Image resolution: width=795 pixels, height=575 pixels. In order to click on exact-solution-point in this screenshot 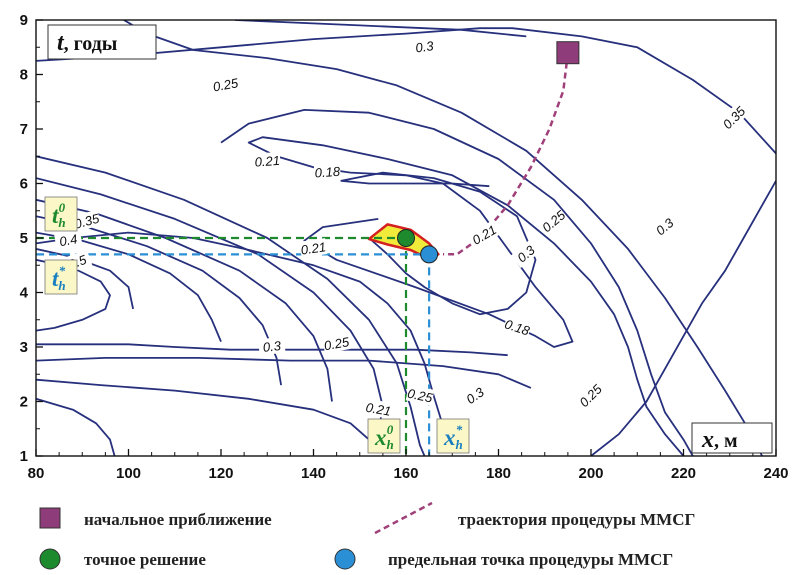, I will do `click(406, 238)`.